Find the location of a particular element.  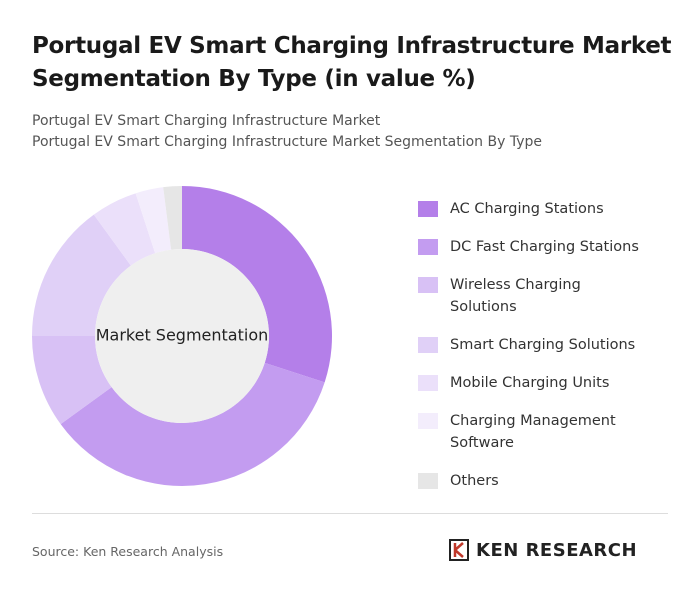

legend-item: DC Fast Charging Stations is located at coordinates (534, 247).